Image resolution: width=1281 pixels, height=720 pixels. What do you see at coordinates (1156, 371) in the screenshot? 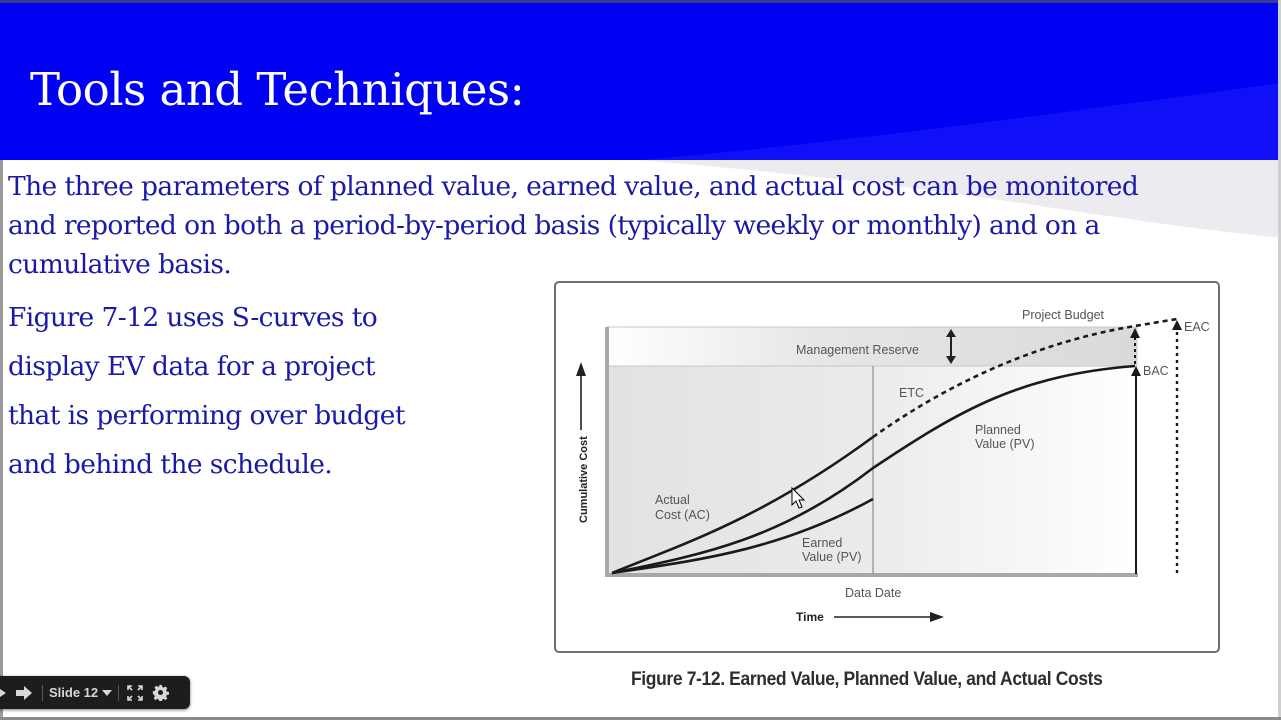
I see `bac-label: BAC` at bounding box center [1156, 371].